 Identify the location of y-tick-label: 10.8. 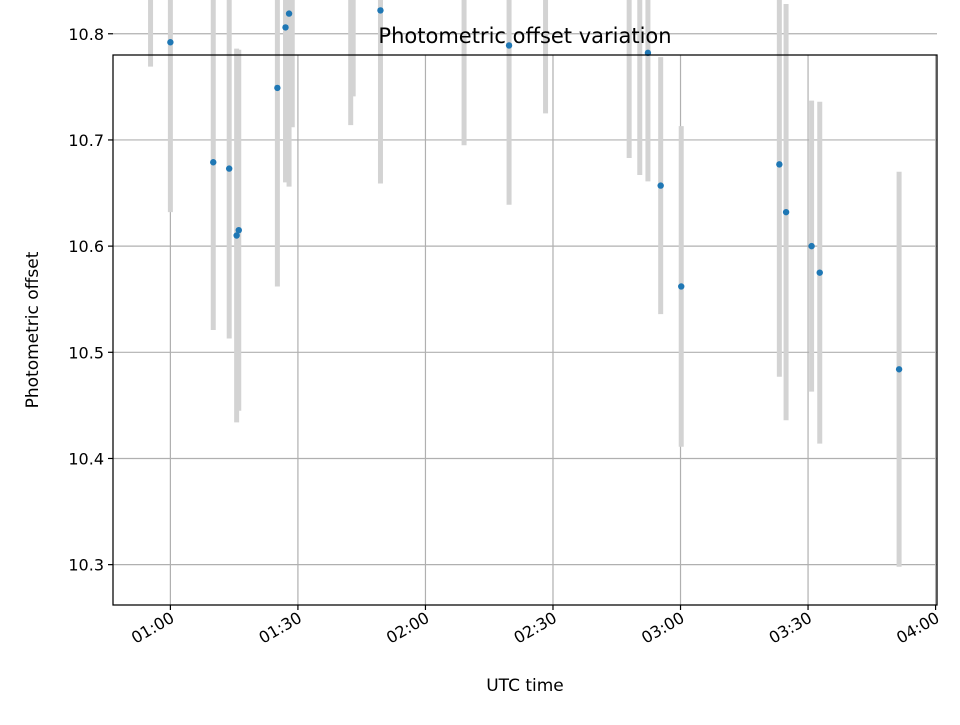
(86, 34).